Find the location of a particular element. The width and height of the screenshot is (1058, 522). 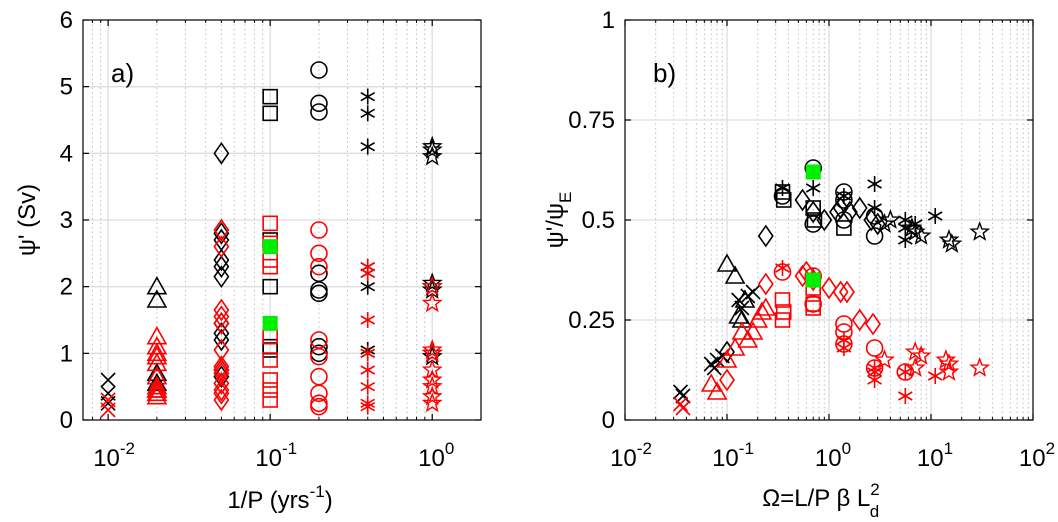

data-point-filled-square is located at coordinates (813, 172).